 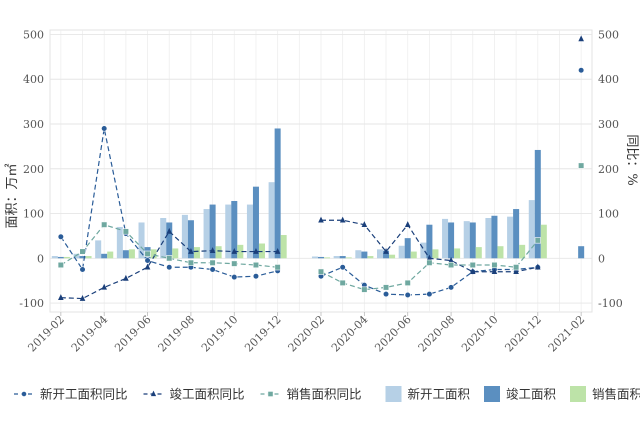 What do you see at coordinates (220, 334) in the screenshot?
I see `x-tick-label: 2019-10` at bounding box center [220, 334].